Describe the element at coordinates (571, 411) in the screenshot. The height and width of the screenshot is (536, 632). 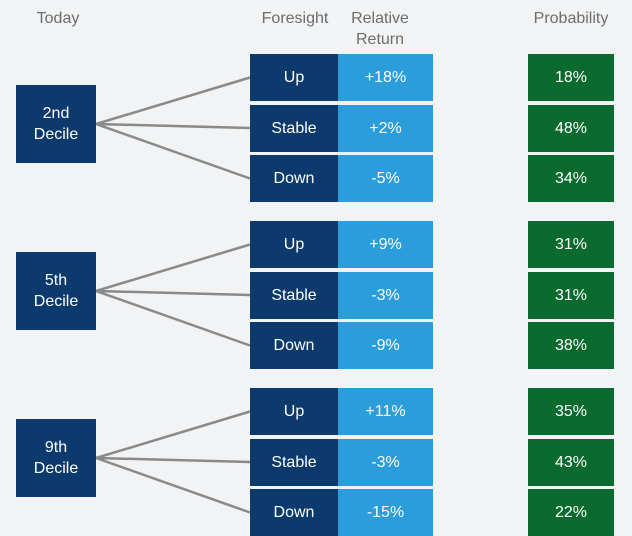
I see `probability-box: 35%` at that location.